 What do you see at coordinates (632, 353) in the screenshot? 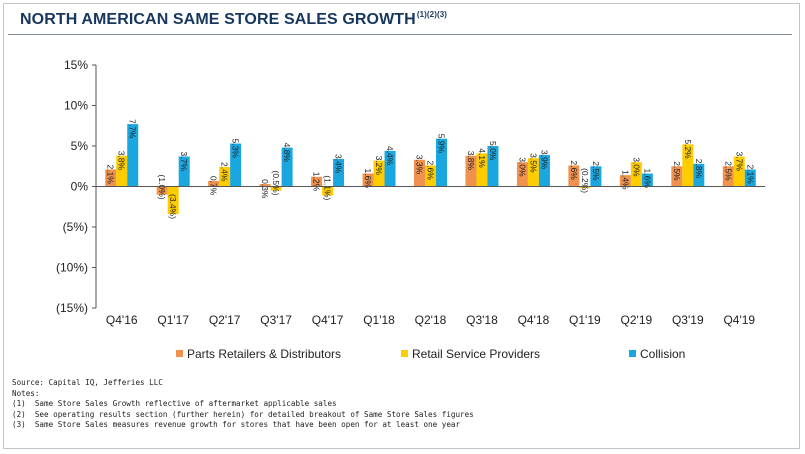
I see `legend-swatch-collision` at bounding box center [632, 353].